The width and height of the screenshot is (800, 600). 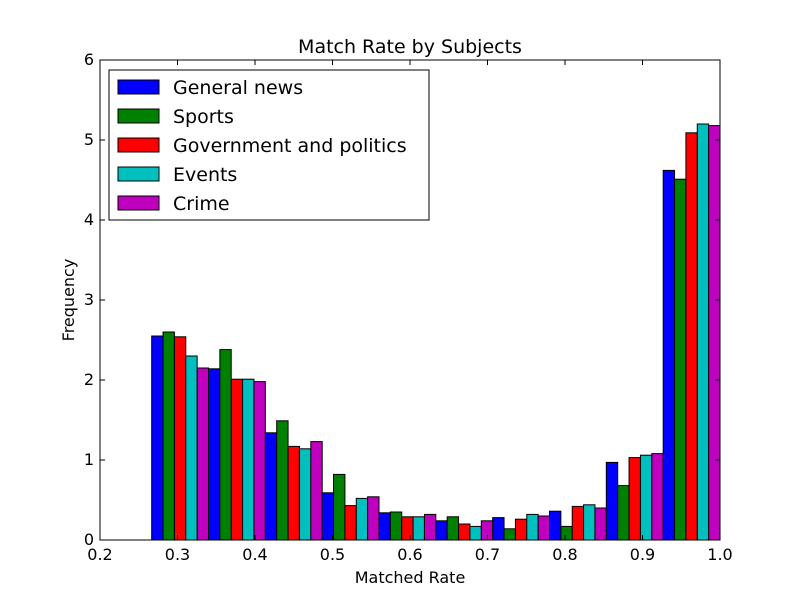 What do you see at coordinates (89, 539) in the screenshot?
I see `y-tick-label: 0` at bounding box center [89, 539].